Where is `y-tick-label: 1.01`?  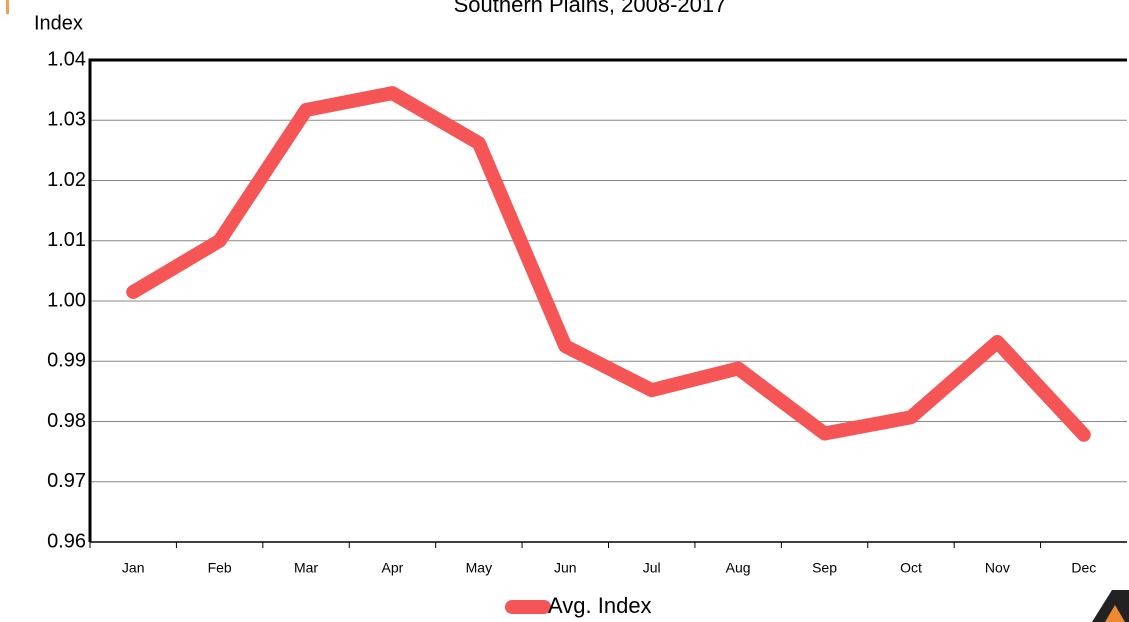
y-tick-label: 1.01 is located at coordinates (66, 240).